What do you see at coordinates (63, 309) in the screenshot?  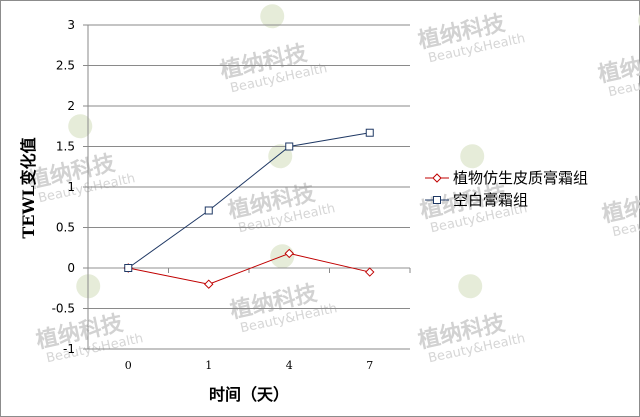 I see `y-tick-label: -0.5` at bounding box center [63, 309].